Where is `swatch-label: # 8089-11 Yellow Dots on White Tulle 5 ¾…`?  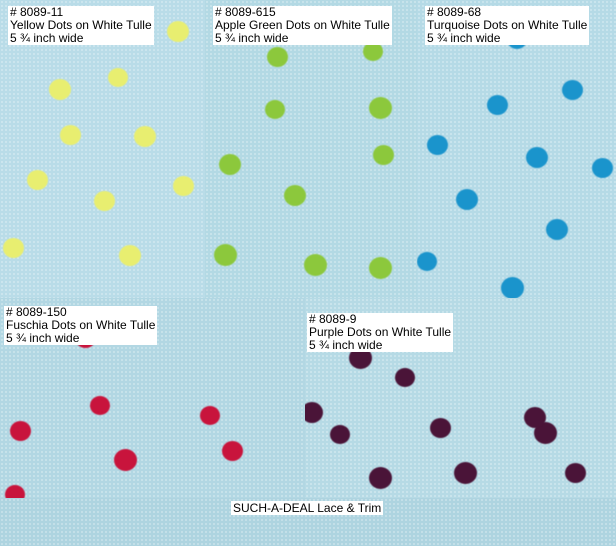 swatch-label: # 8089-11 Yellow Dots on White Tulle 5 ¾… is located at coordinates (81, 25).